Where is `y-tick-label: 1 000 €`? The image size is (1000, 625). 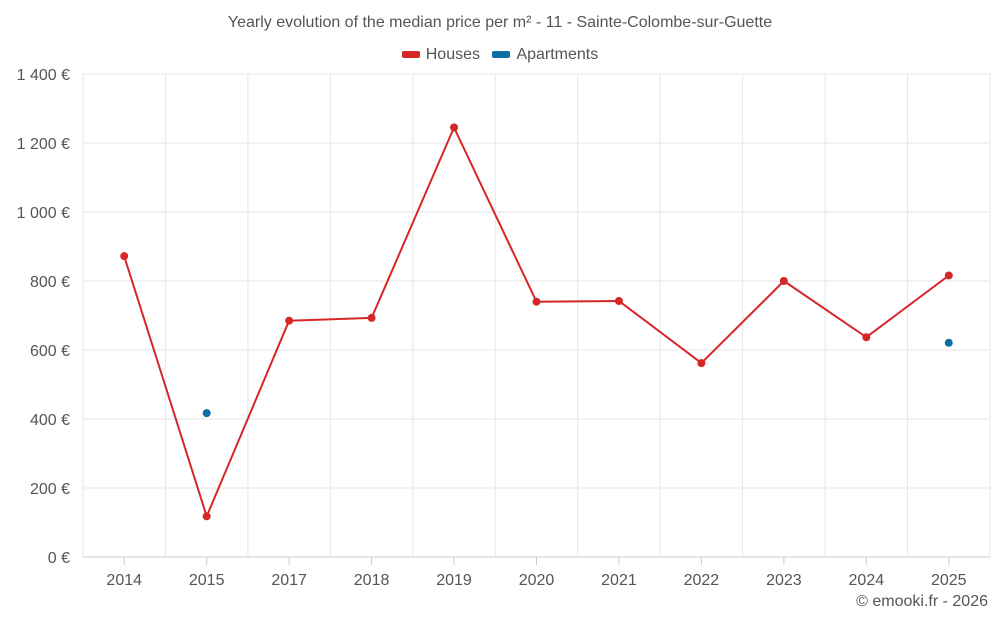
y-tick-label: 1 000 € is located at coordinates (43, 213).